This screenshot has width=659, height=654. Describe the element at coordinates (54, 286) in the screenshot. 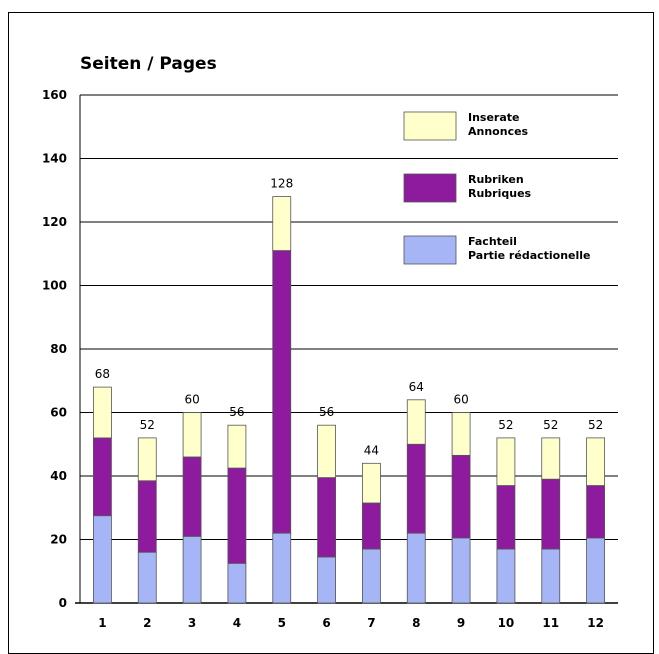

I see `y-tick-label: 100` at that location.